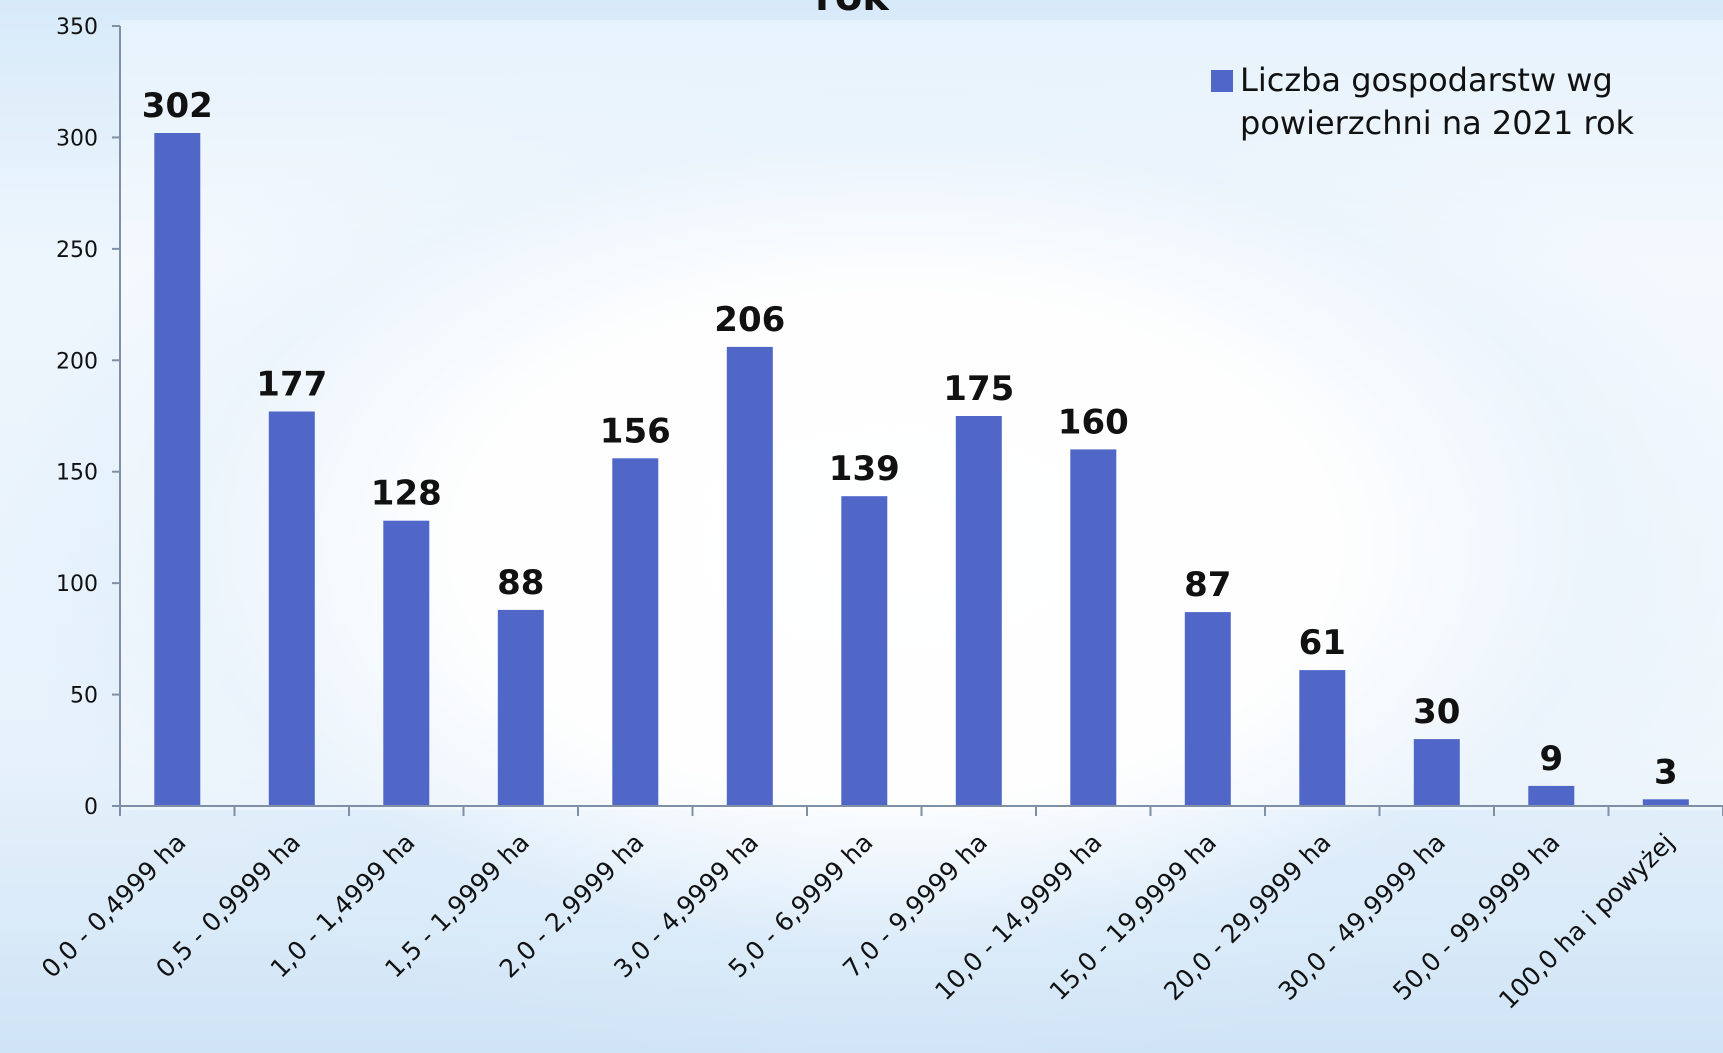 The height and width of the screenshot is (1053, 1723). What do you see at coordinates (77, 584) in the screenshot?
I see `y-tick-label: 100` at bounding box center [77, 584].